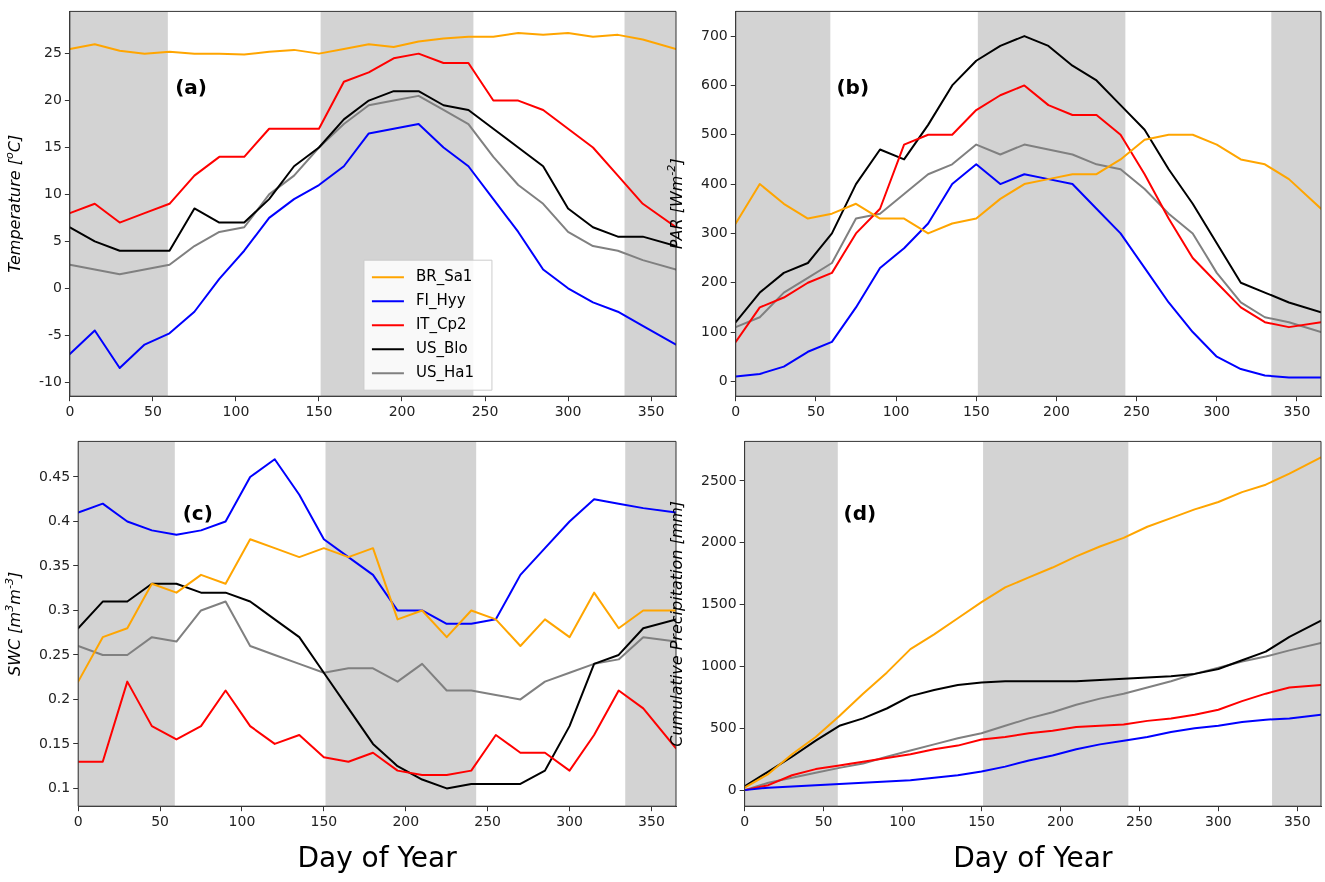 The width and height of the screenshot is (1325, 882). What do you see at coordinates (714, 182) in the screenshot?
I see `y-tick-label: 400` at bounding box center [714, 182].